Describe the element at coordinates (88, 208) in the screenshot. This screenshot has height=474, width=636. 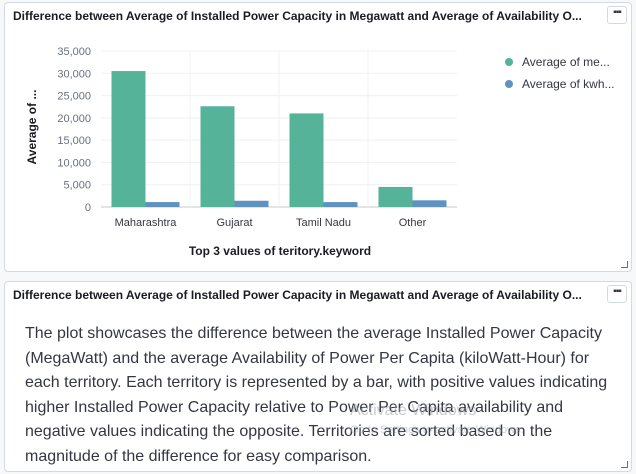
I see `y-tick-label: 0` at that location.